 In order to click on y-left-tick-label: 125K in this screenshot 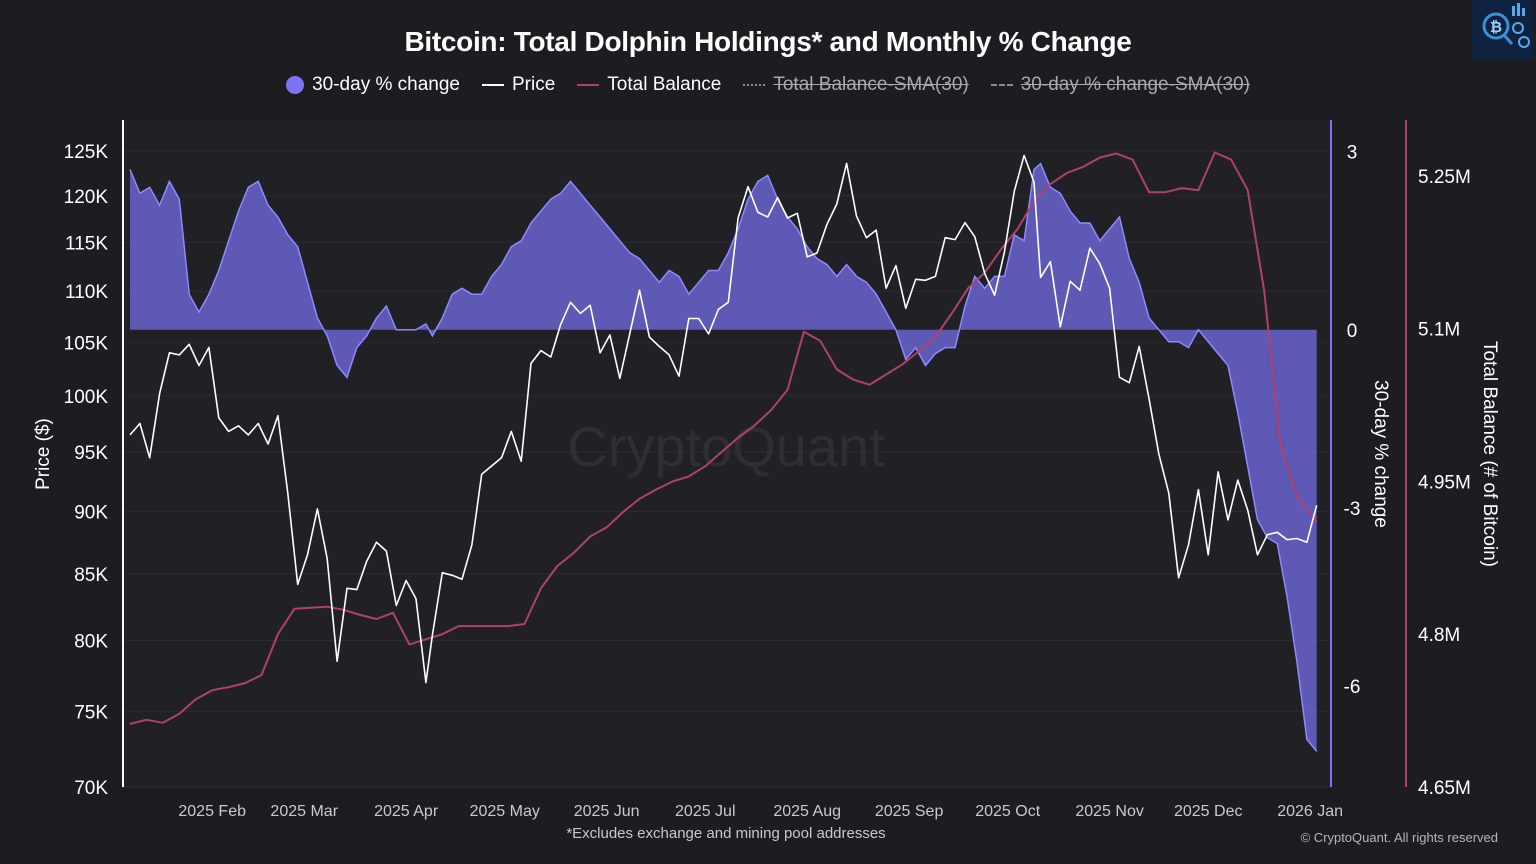, I will do `click(86, 152)`.